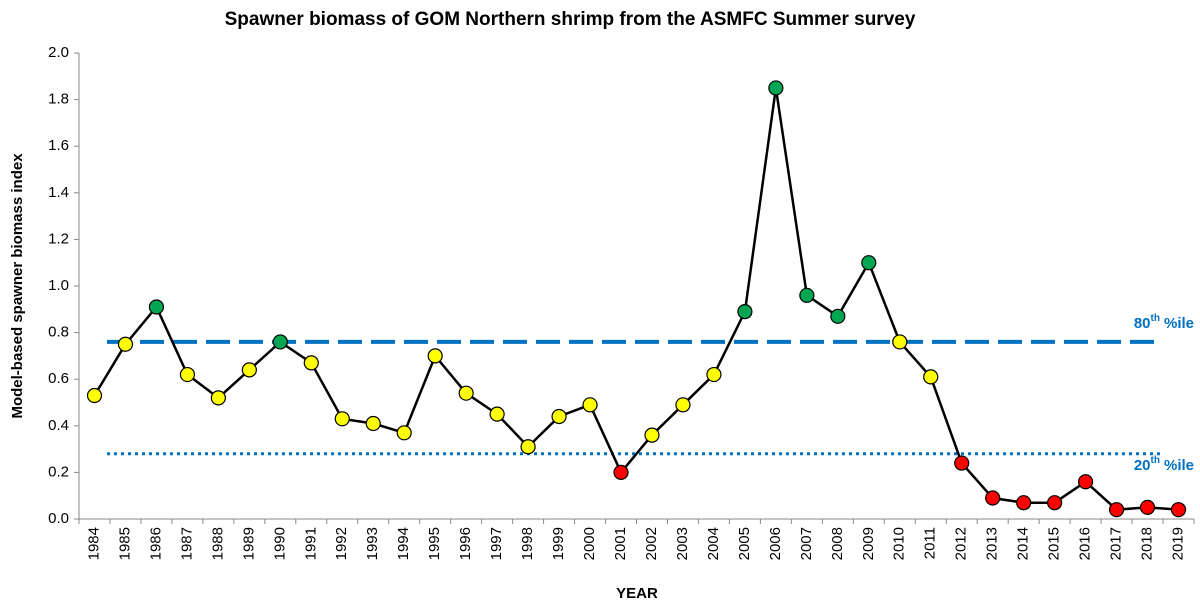  I want to click on x-tick-label: 1998, so click(527, 543).